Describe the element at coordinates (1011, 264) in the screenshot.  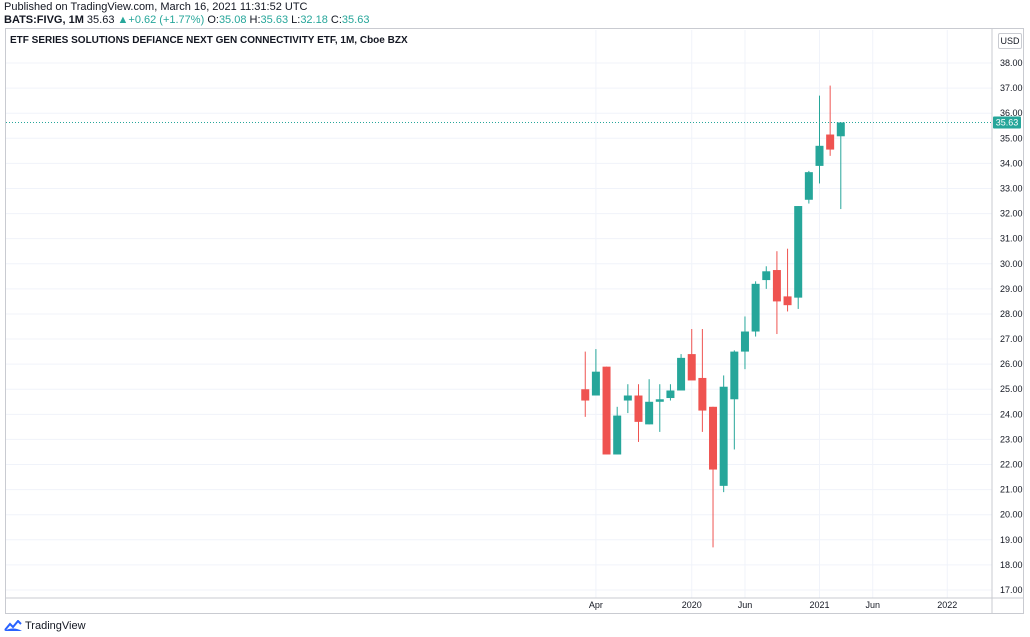
I see `y-tick-label: 30.00` at that location.